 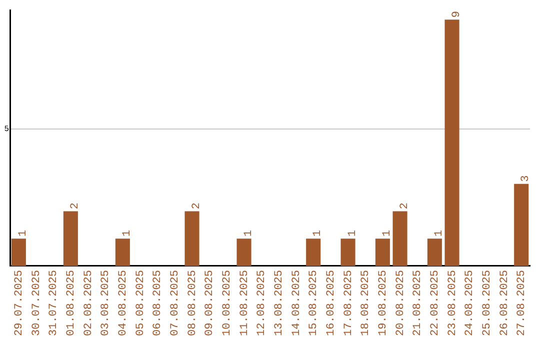 What do you see at coordinates (504, 303) in the screenshot?
I see `x-tick-label: 26.08.2025` at bounding box center [504, 303].